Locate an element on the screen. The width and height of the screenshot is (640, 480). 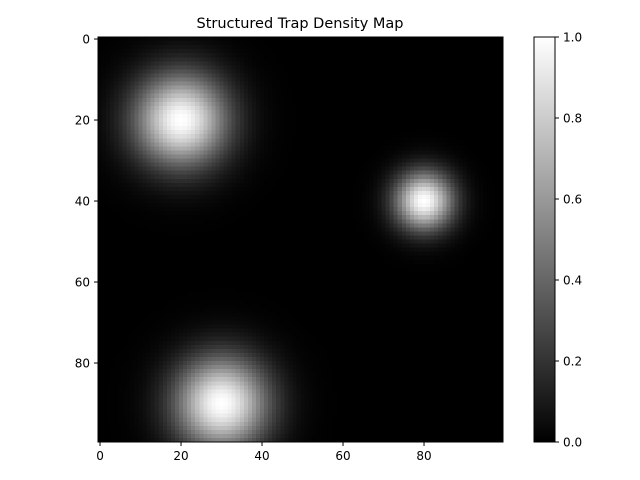
x-tick-label: 0 is located at coordinates (100, 456).